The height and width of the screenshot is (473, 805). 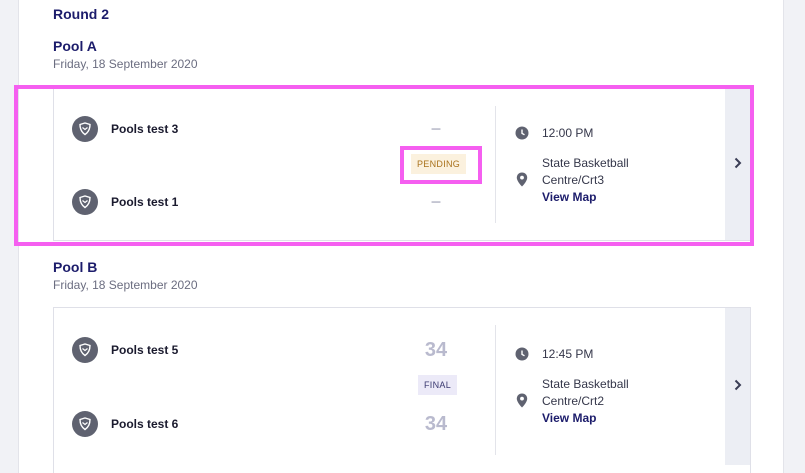 I want to click on away-score: 34, so click(x=436, y=424).